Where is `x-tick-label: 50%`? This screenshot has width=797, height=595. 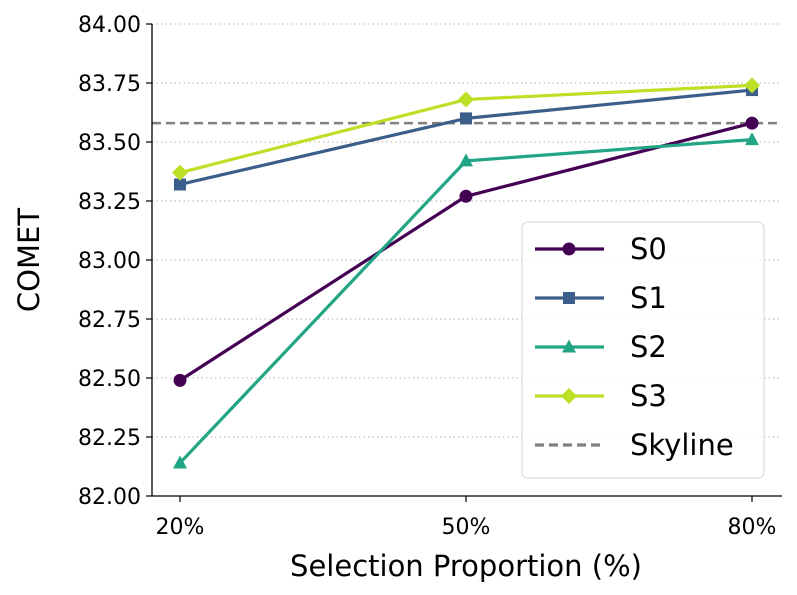
x-tick-label: 50% is located at coordinates (466, 527).